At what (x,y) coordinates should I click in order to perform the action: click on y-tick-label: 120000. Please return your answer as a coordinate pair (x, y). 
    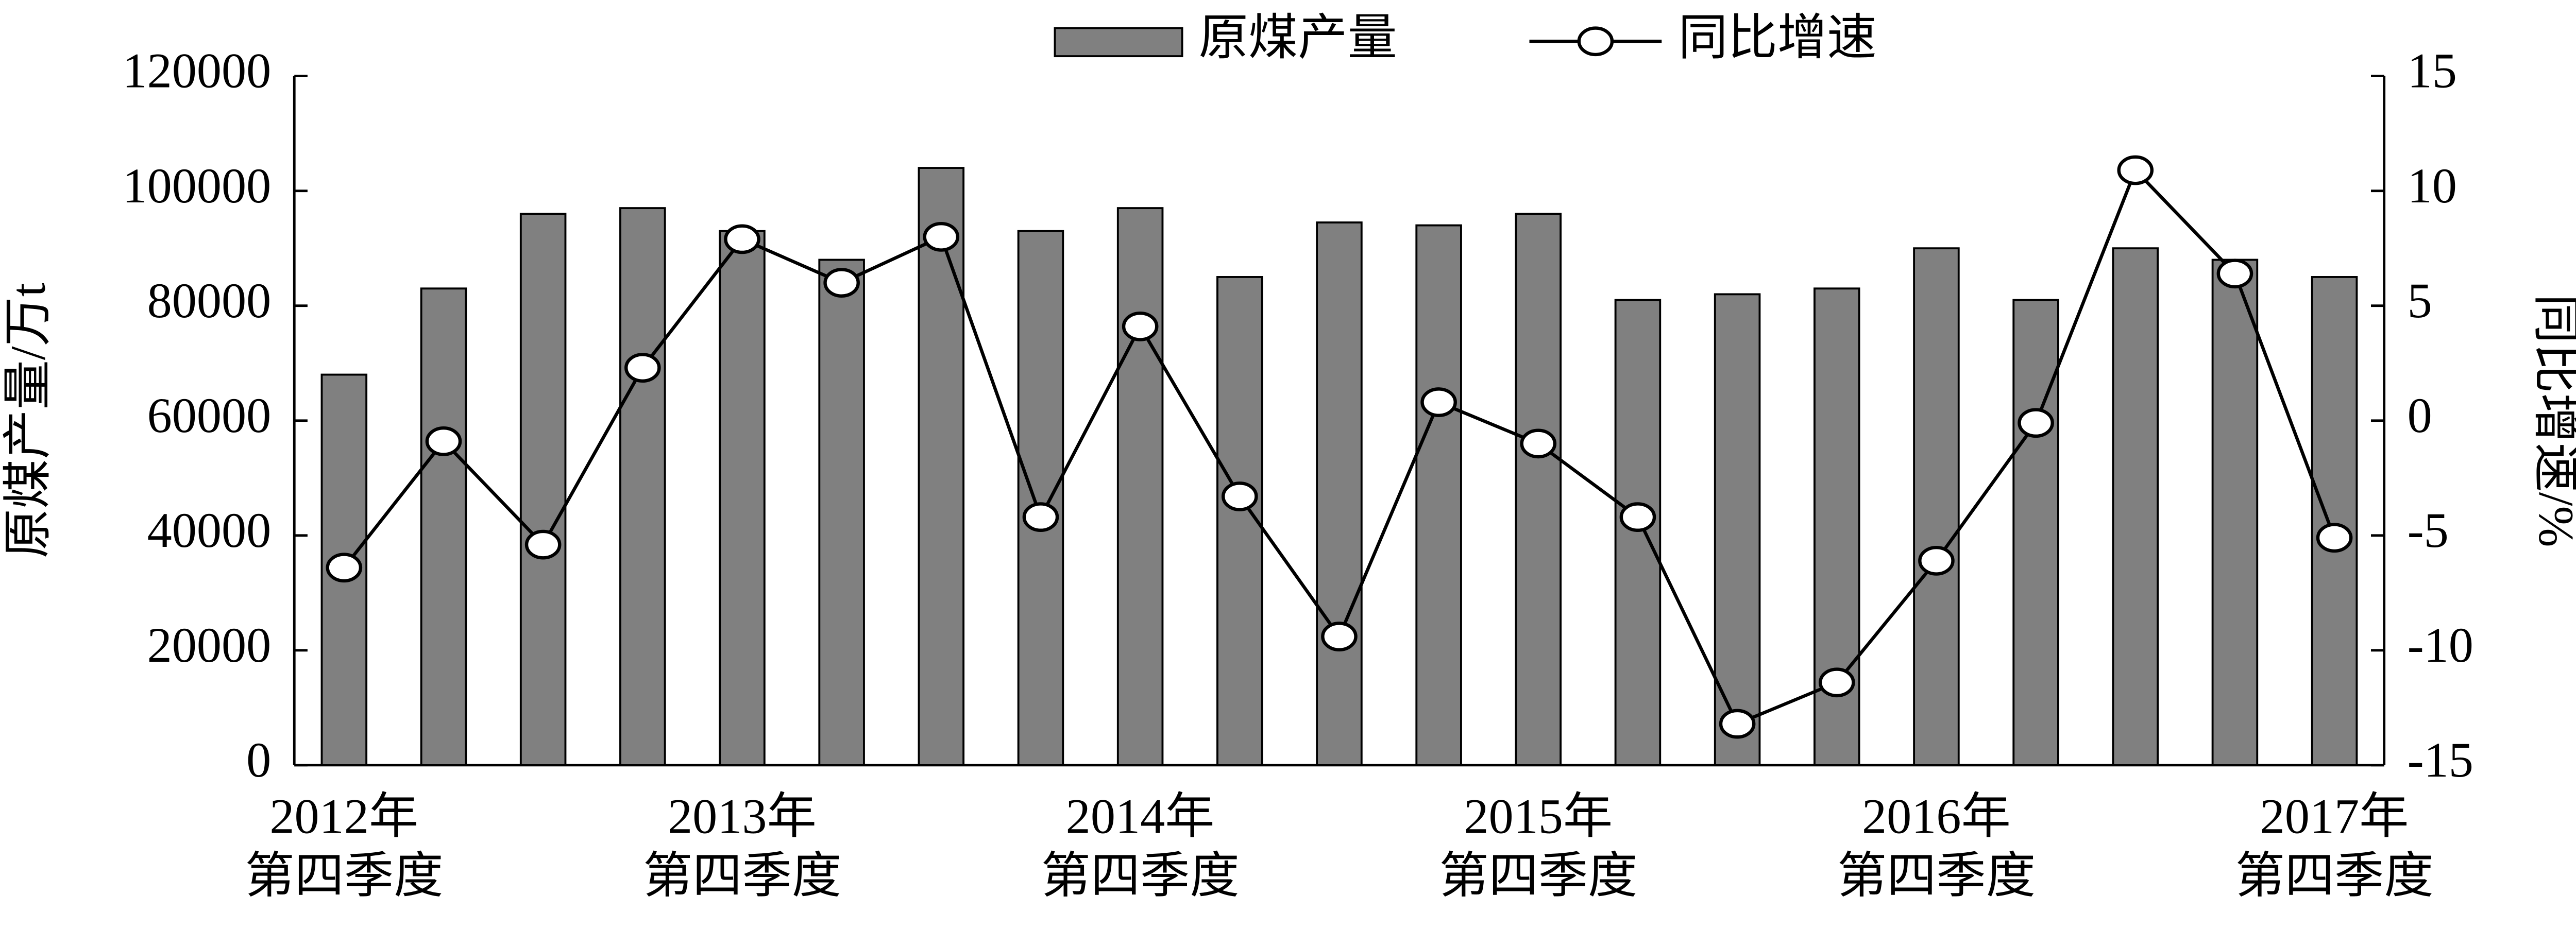
    Looking at the image, I should click on (197, 70).